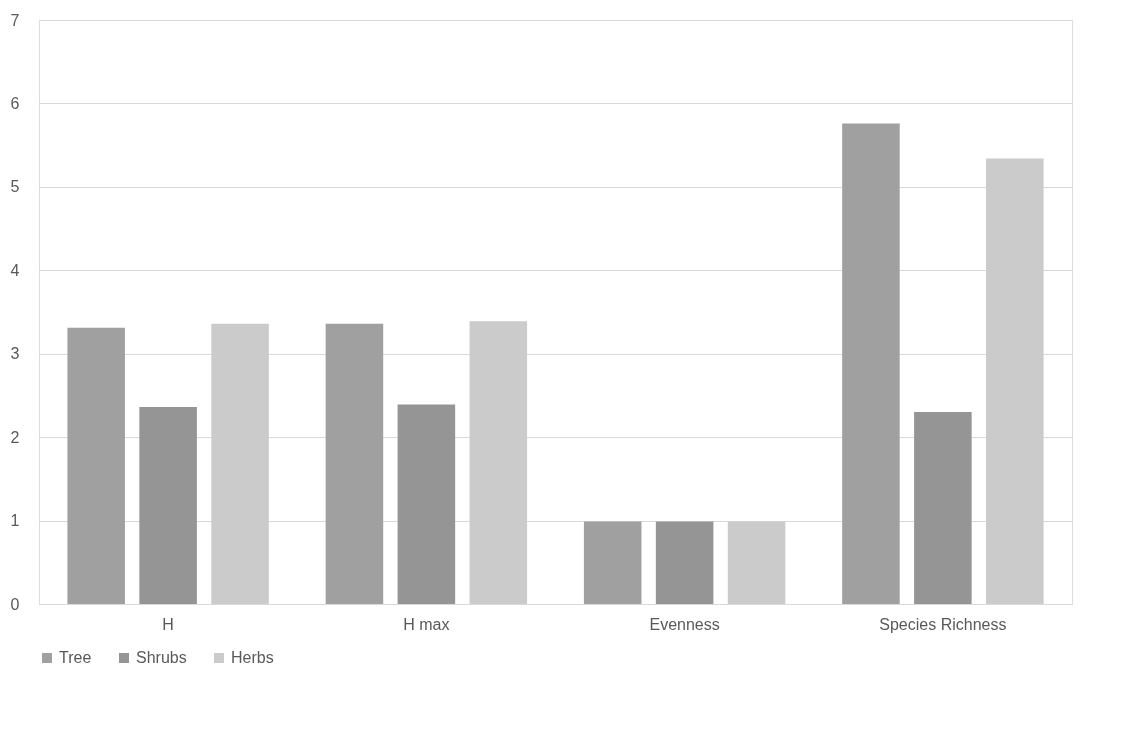  Describe the element at coordinates (15, 20) in the screenshot. I see `y-tick-label: 7` at that location.